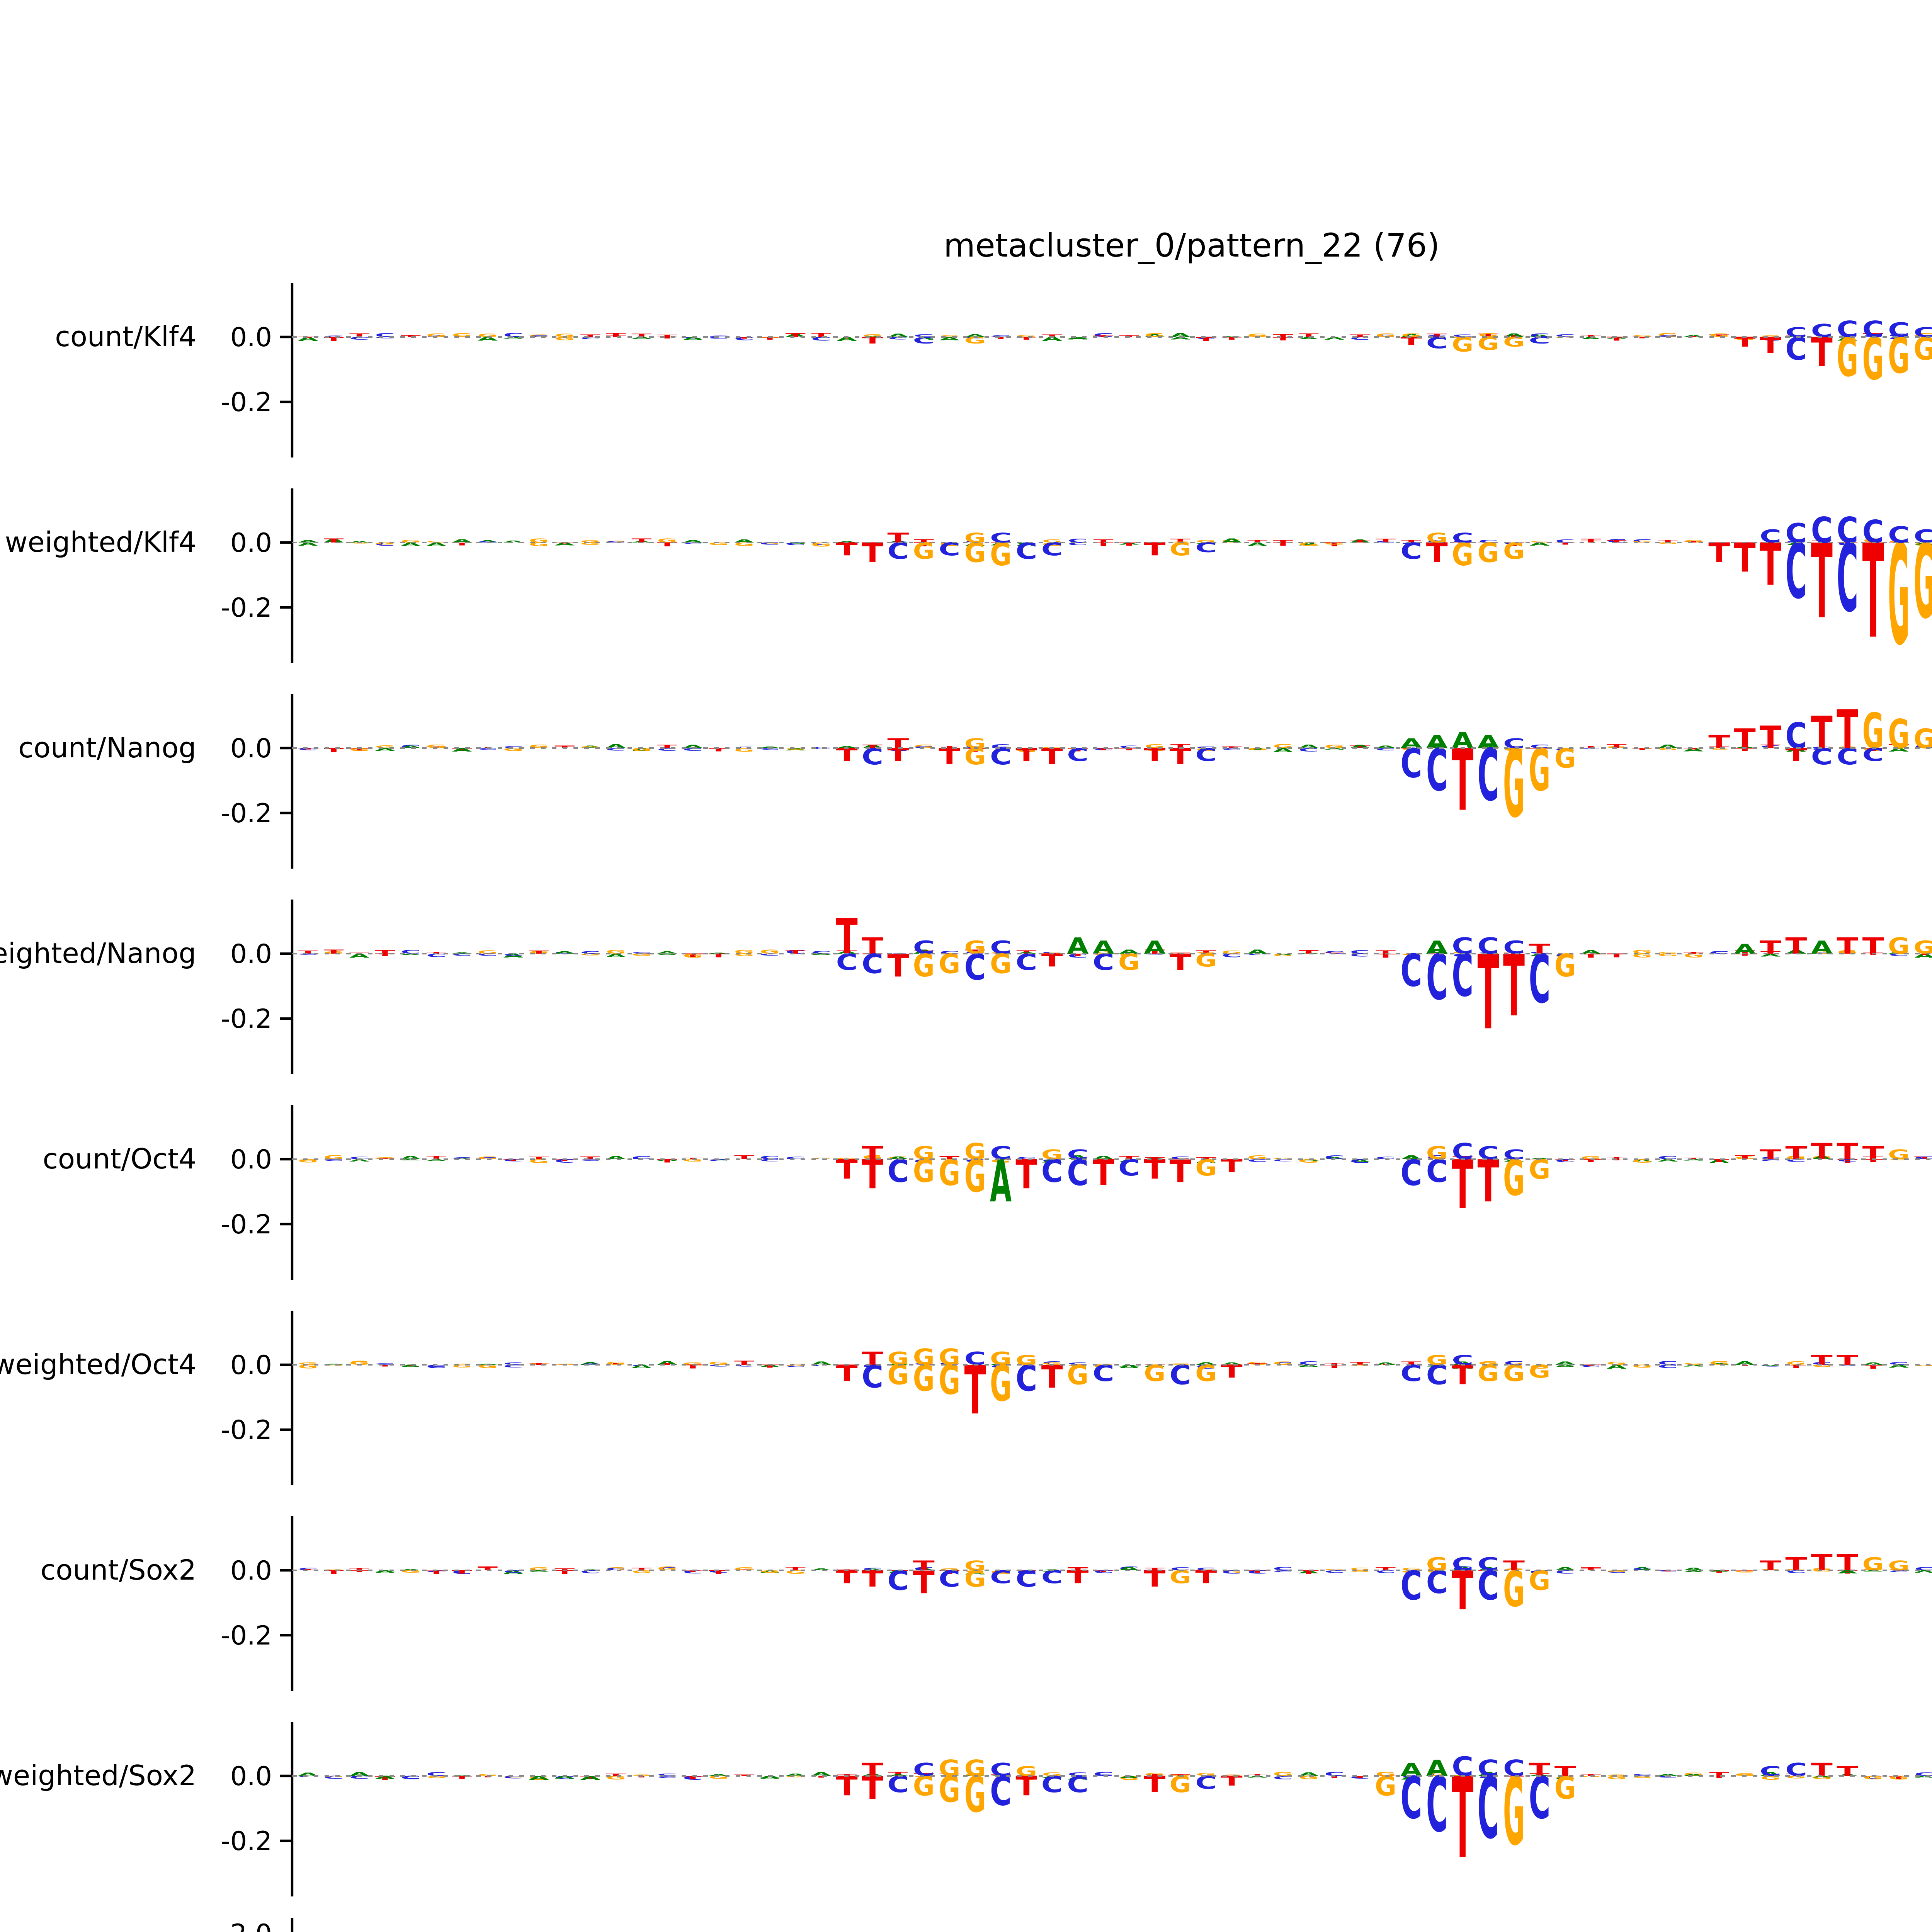  I want to click on y-tick-label: -0.2, so click(246, 608).